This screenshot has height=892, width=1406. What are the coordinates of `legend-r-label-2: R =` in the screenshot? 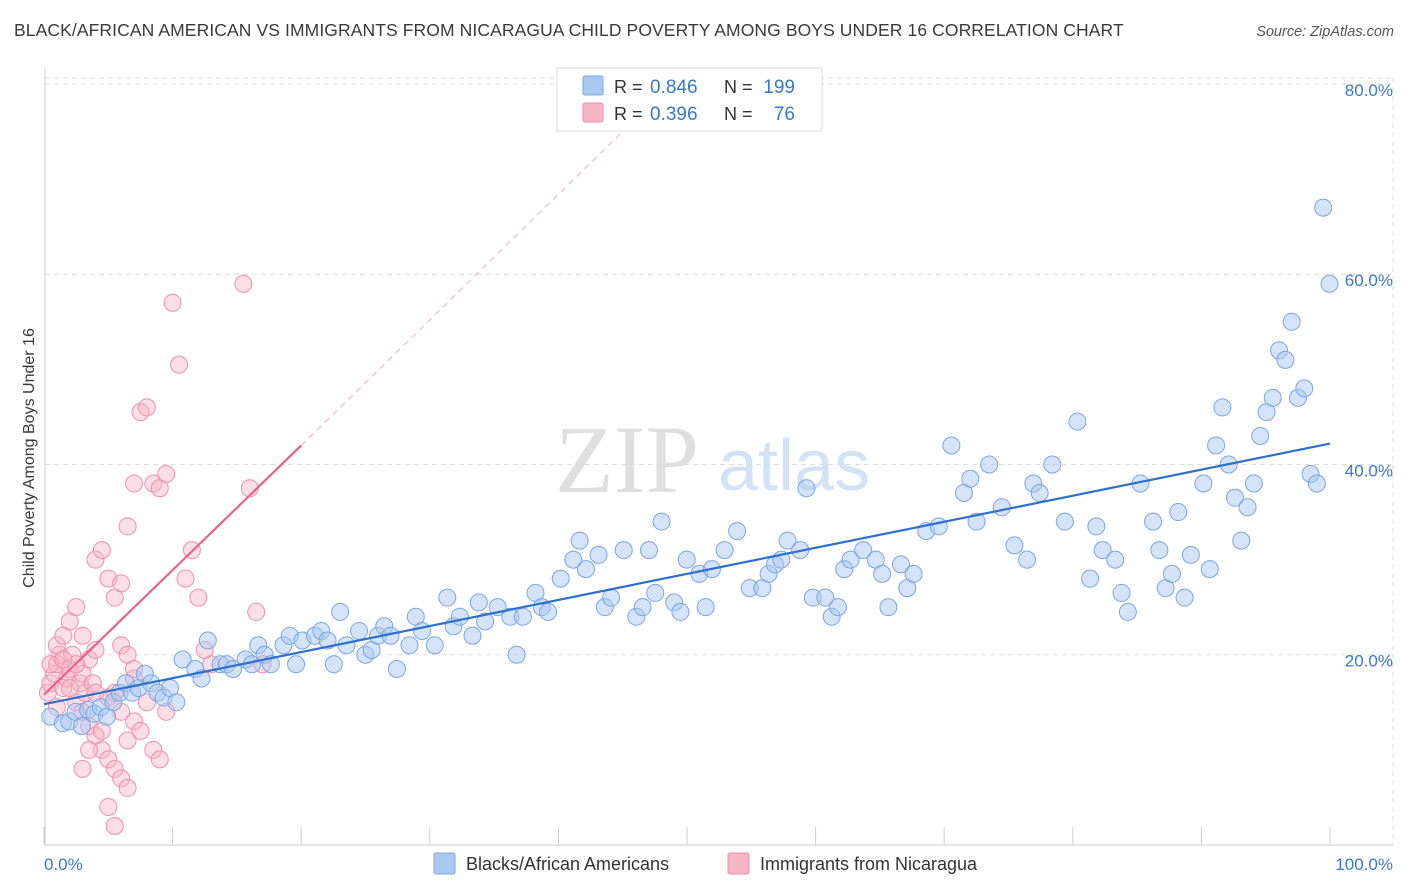 It's located at (628, 114).